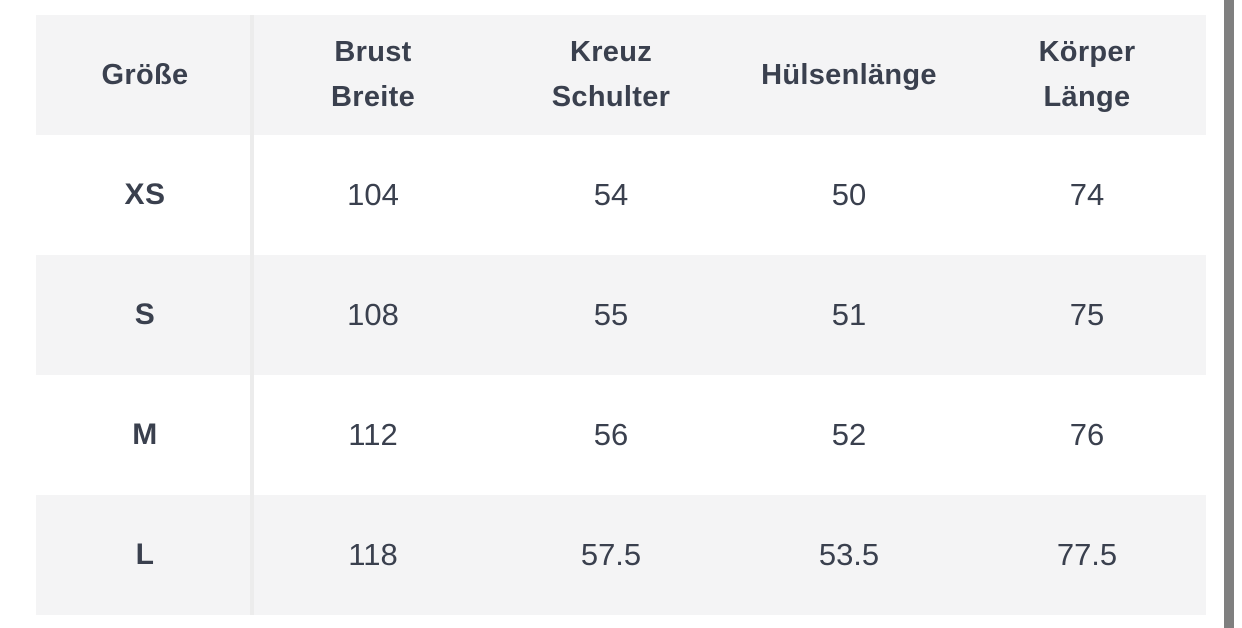  Describe the element at coordinates (849, 434) in the screenshot. I see `table-cell: 52` at that location.